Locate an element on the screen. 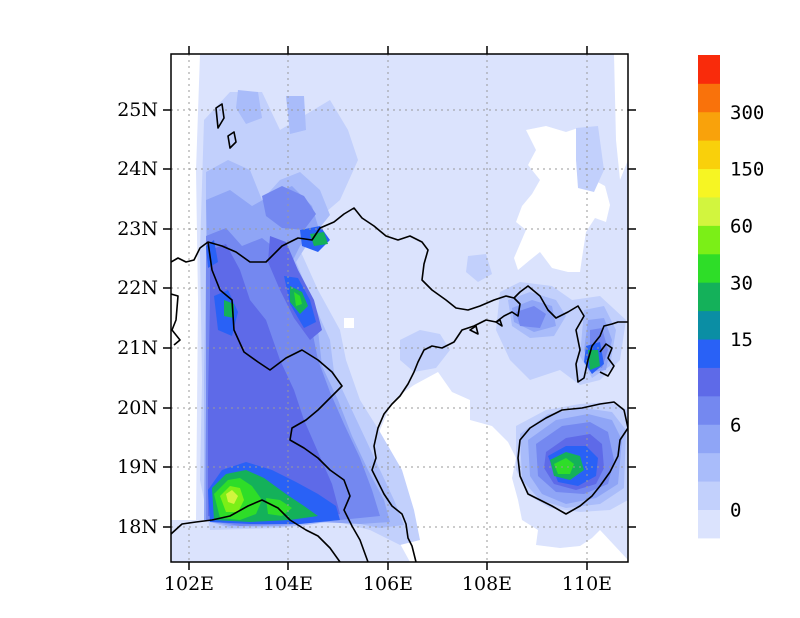  colorbar-label: 60 is located at coordinates (741, 226).